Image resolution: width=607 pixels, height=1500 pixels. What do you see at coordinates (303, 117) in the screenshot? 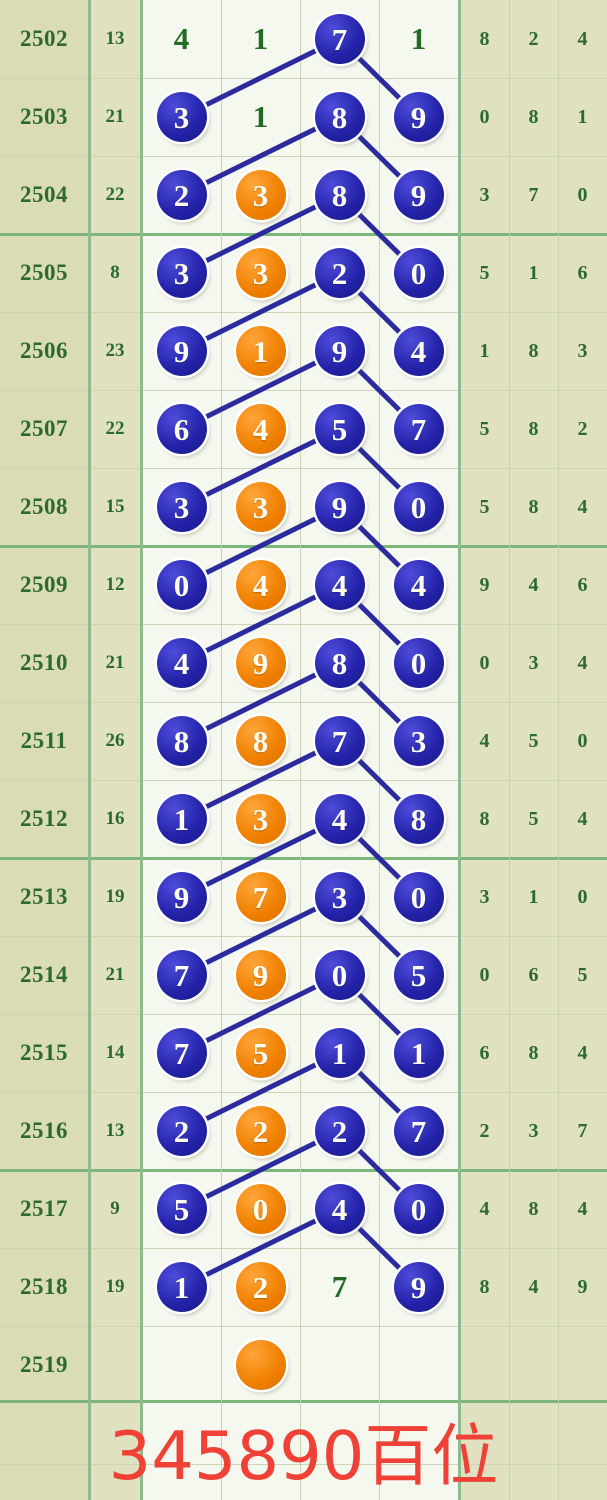
I see `table-row: 2503 21 3 1 8 9 0 8 1` at bounding box center [303, 117].